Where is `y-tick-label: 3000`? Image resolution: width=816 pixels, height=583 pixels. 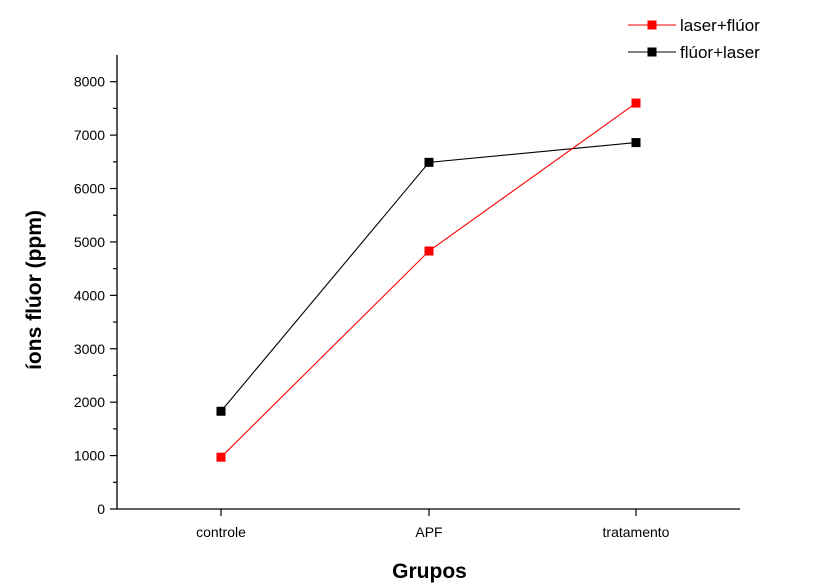
y-tick-label: 3000 is located at coordinates (89, 349).